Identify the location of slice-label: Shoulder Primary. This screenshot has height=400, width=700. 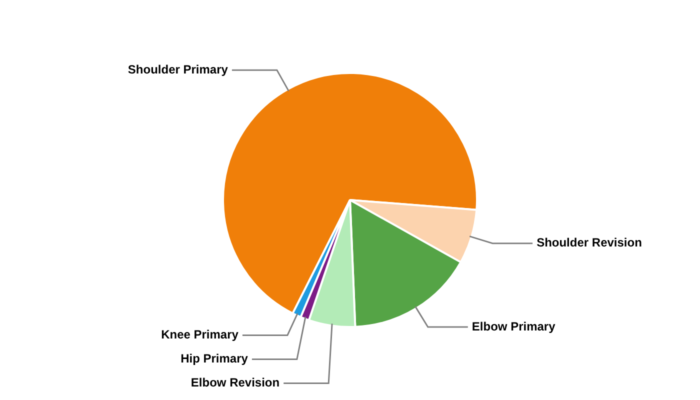
(178, 69).